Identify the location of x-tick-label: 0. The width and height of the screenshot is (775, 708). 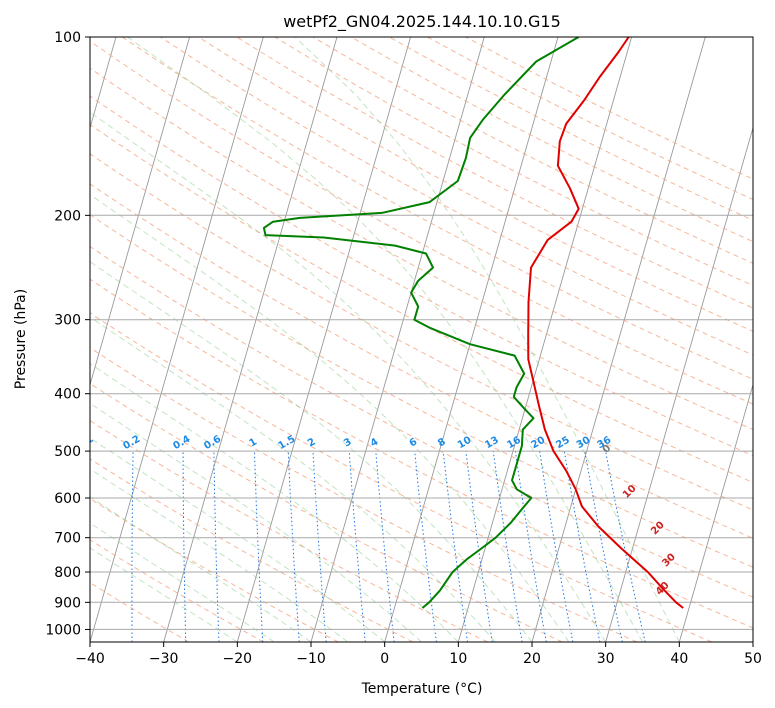
(384, 659).